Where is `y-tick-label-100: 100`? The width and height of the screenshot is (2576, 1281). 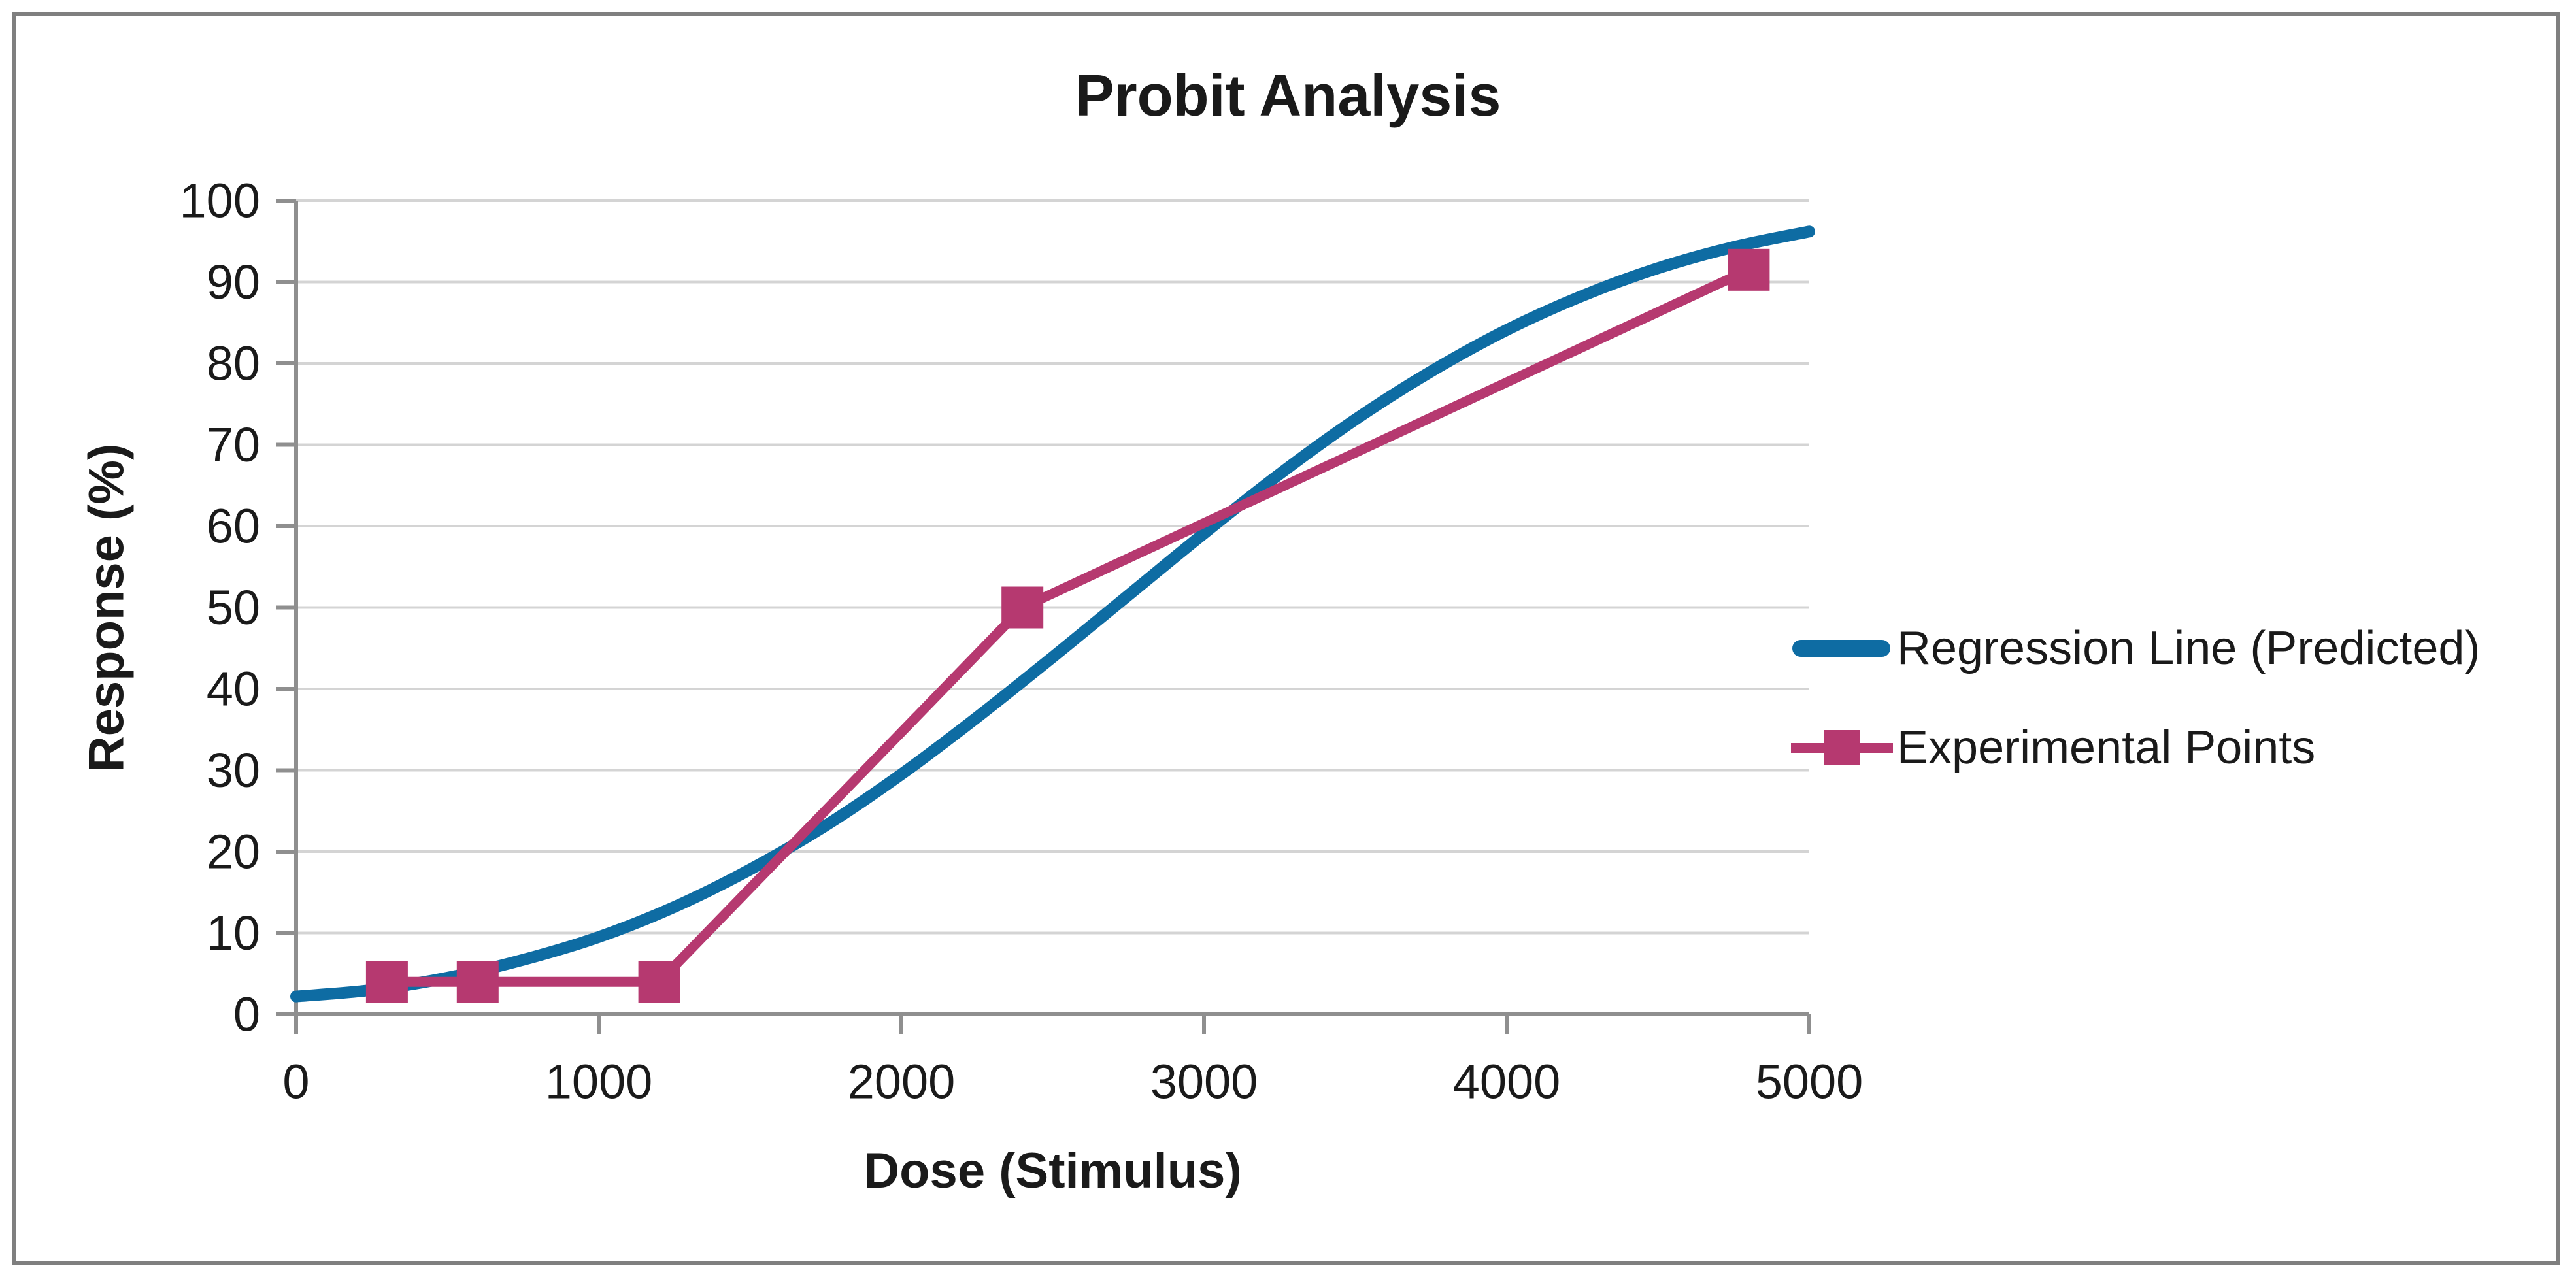
y-tick-label-100: 100 is located at coordinates (220, 201).